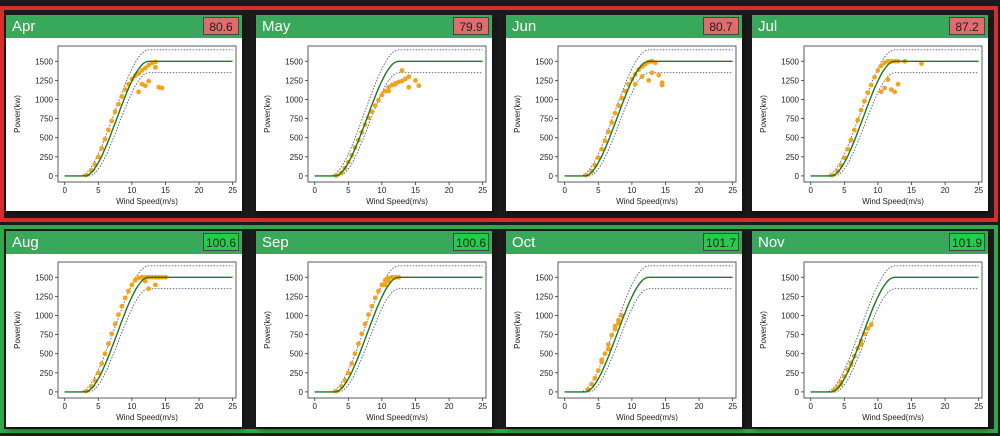 The height and width of the screenshot is (436, 1000). What do you see at coordinates (294, 61) in the screenshot?
I see `y-tick-label: 1500` at bounding box center [294, 61].